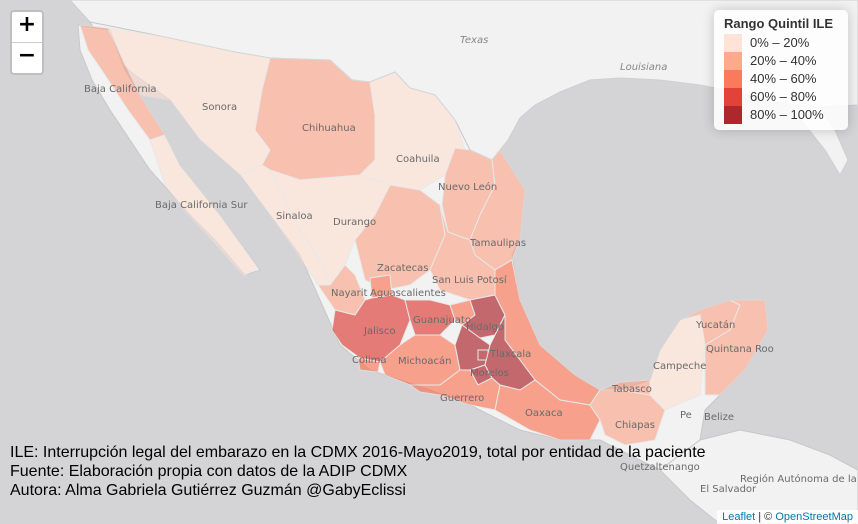 This screenshot has height=524, width=858. I want to click on legend-item: 0% – 20%, so click(782, 43).